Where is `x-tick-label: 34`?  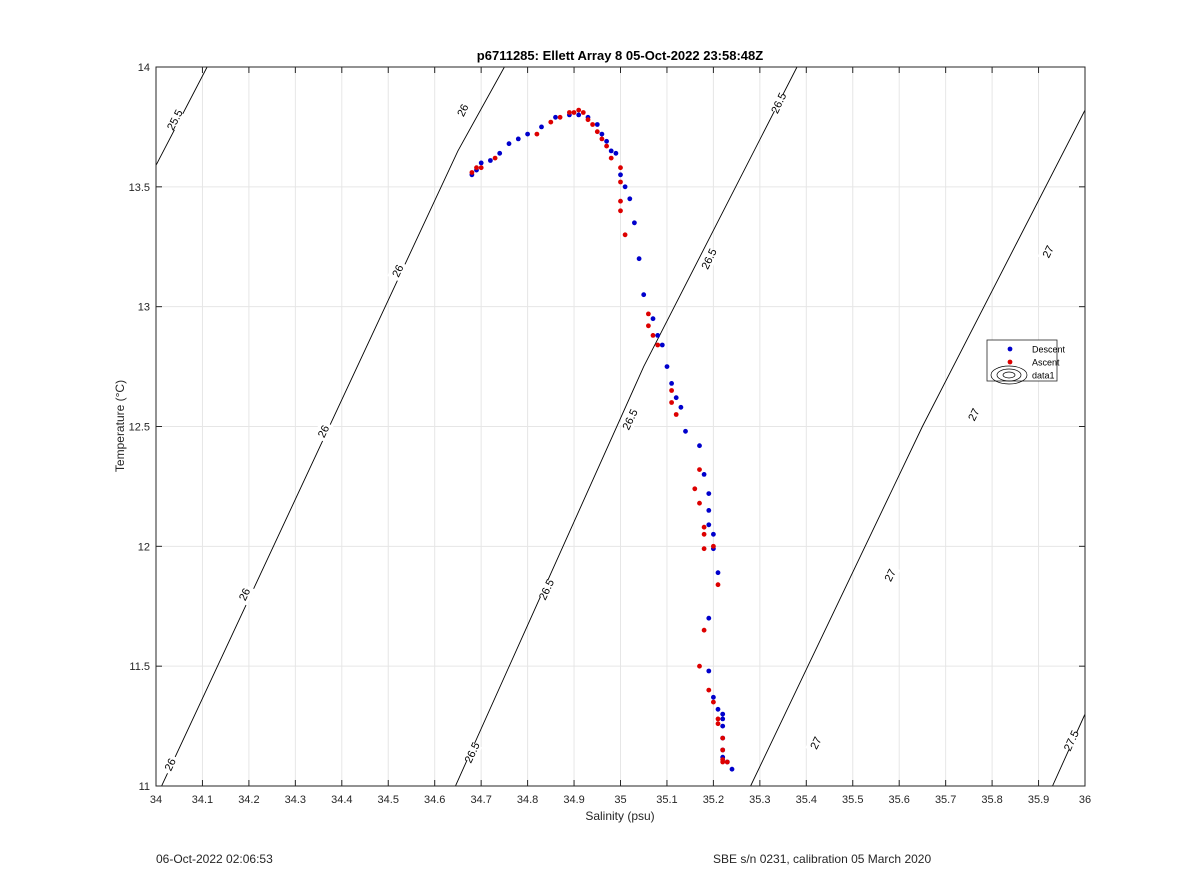 x-tick-label: 34 is located at coordinates (156, 800).